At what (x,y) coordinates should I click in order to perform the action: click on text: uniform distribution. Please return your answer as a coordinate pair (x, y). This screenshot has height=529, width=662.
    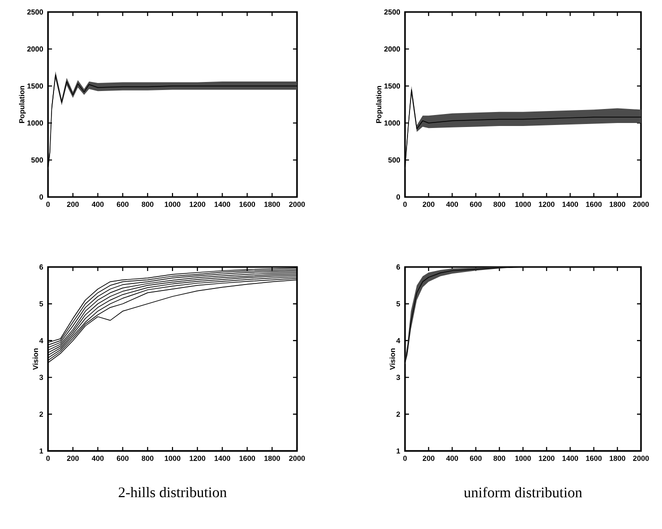
    Looking at the image, I should click on (523, 492).